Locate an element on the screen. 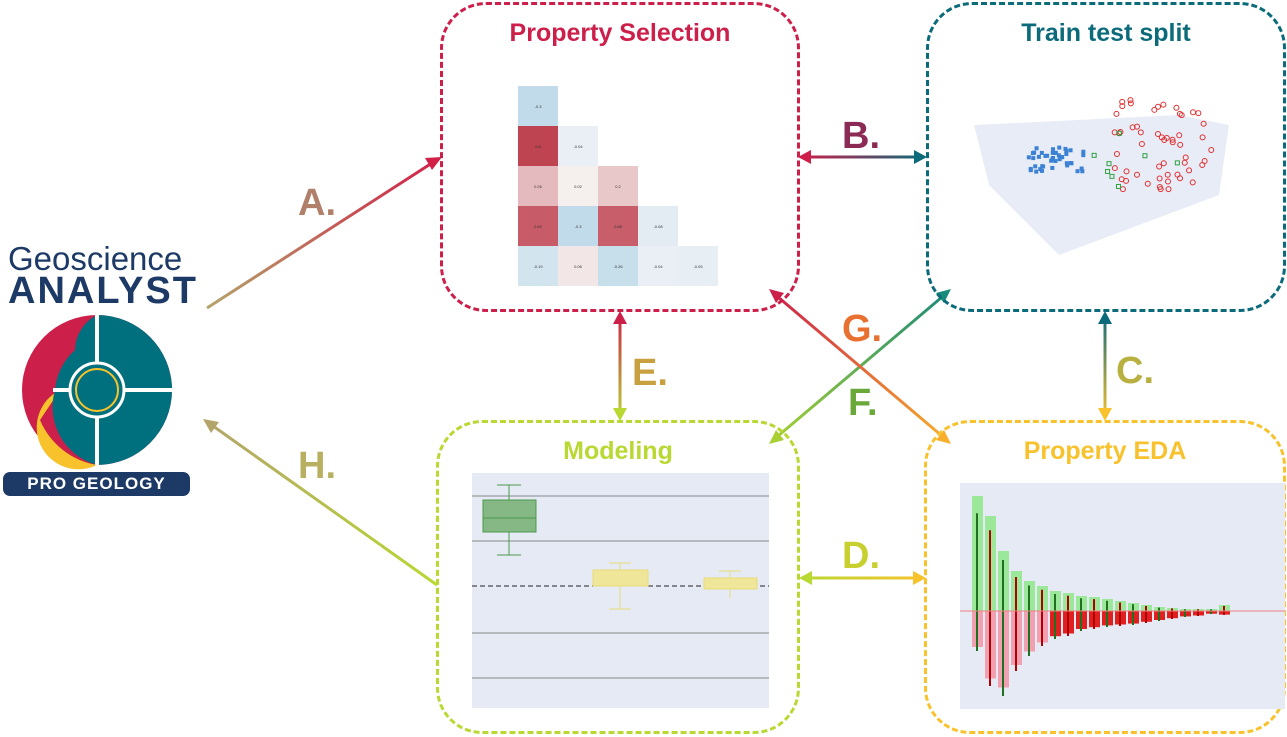 This screenshot has width=1287, height=737. box-plot is located at coordinates (620, 590).